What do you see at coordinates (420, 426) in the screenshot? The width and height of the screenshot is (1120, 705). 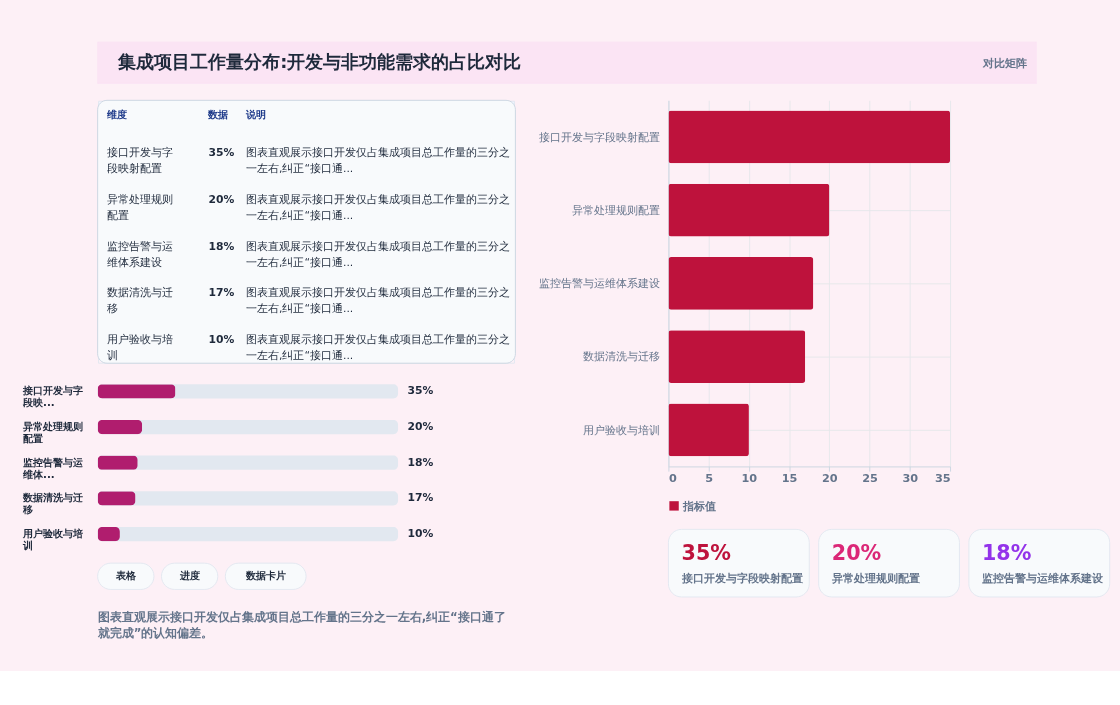 I see `data-label: 20%` at bounding box center [420, 426].